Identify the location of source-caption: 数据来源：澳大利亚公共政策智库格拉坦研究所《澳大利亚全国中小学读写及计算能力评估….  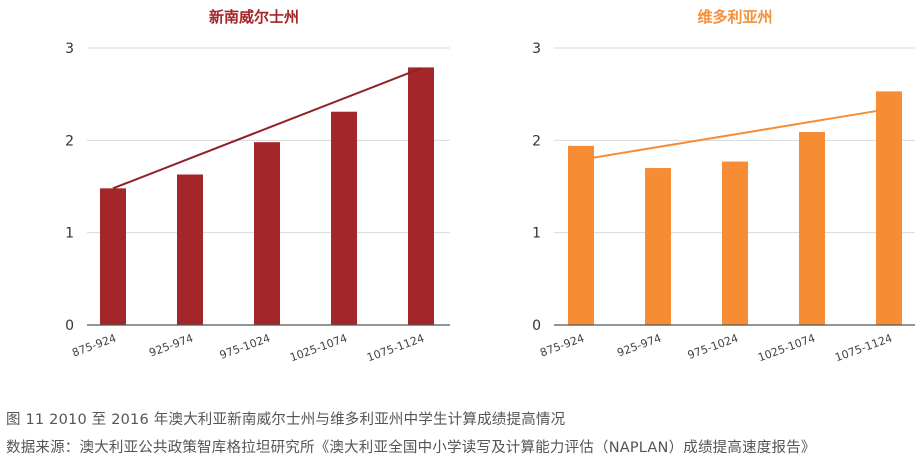
(411, 448).